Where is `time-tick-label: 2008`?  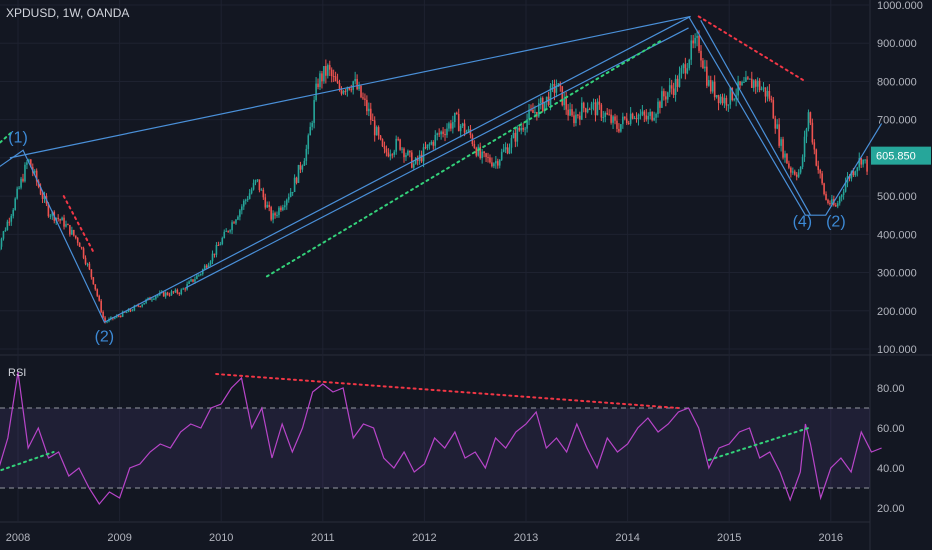
time-tick-label: 2008 is located at coordinates (18, 538).